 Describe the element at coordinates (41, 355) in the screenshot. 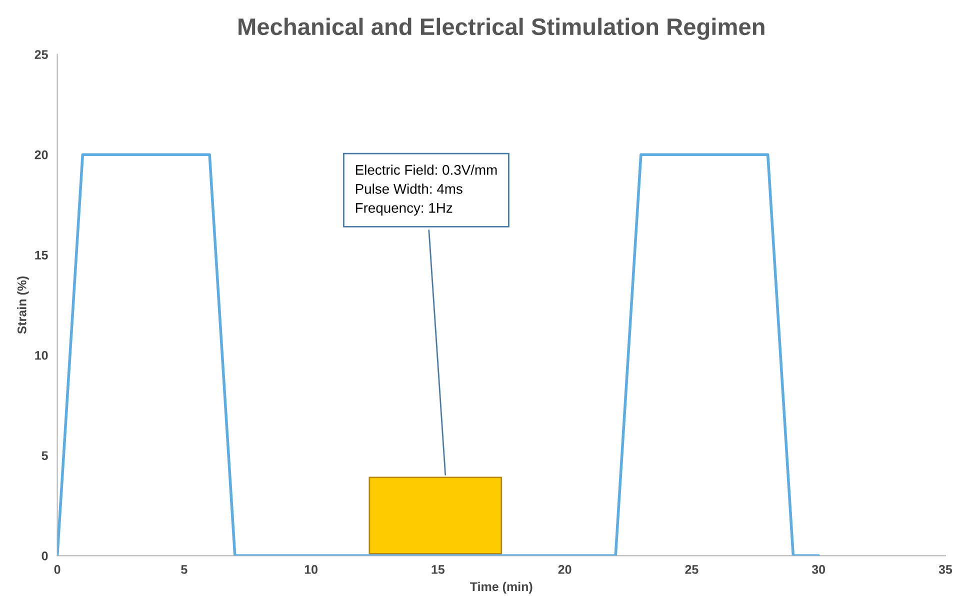

I see `y-tick-label: 10` at that location.